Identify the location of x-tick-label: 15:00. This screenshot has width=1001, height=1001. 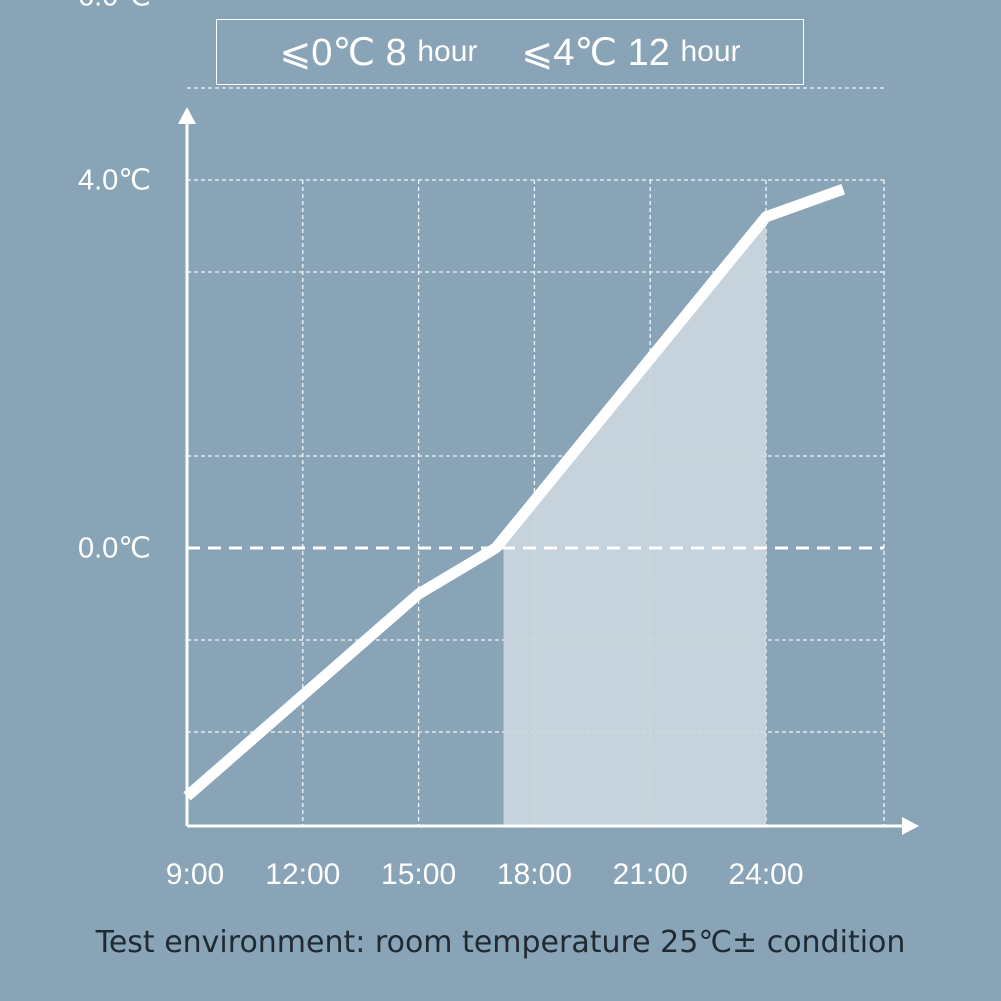
(419, 874).